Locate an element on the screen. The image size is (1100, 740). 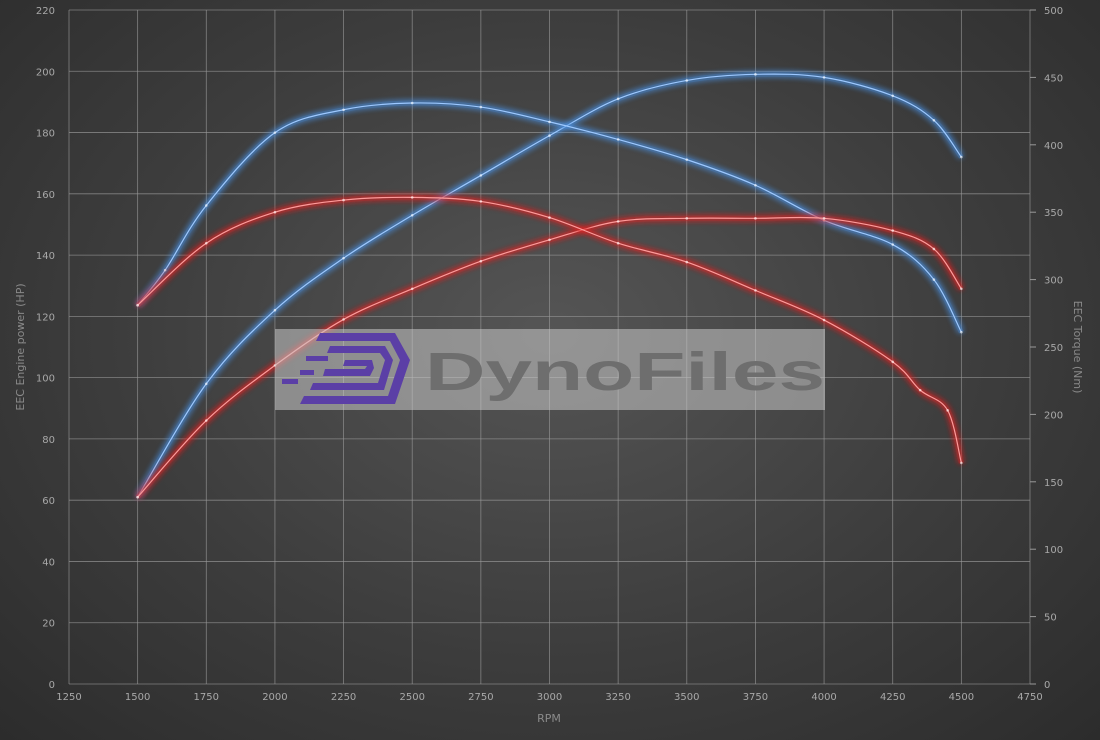
y-left-tick-label: 220 is located at coordinates (45, 11).